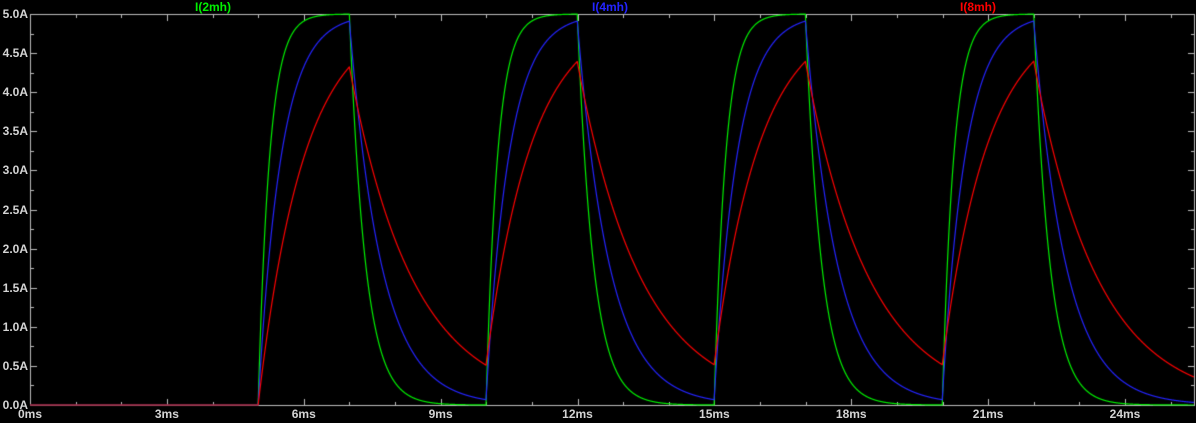 The width and height of the screenshot is (1196, 423). What do you see at coordinates (15, 365) in the screenshot?
I see `y-axis-tick-label: 0.5A` at bounding box center [15, 365].